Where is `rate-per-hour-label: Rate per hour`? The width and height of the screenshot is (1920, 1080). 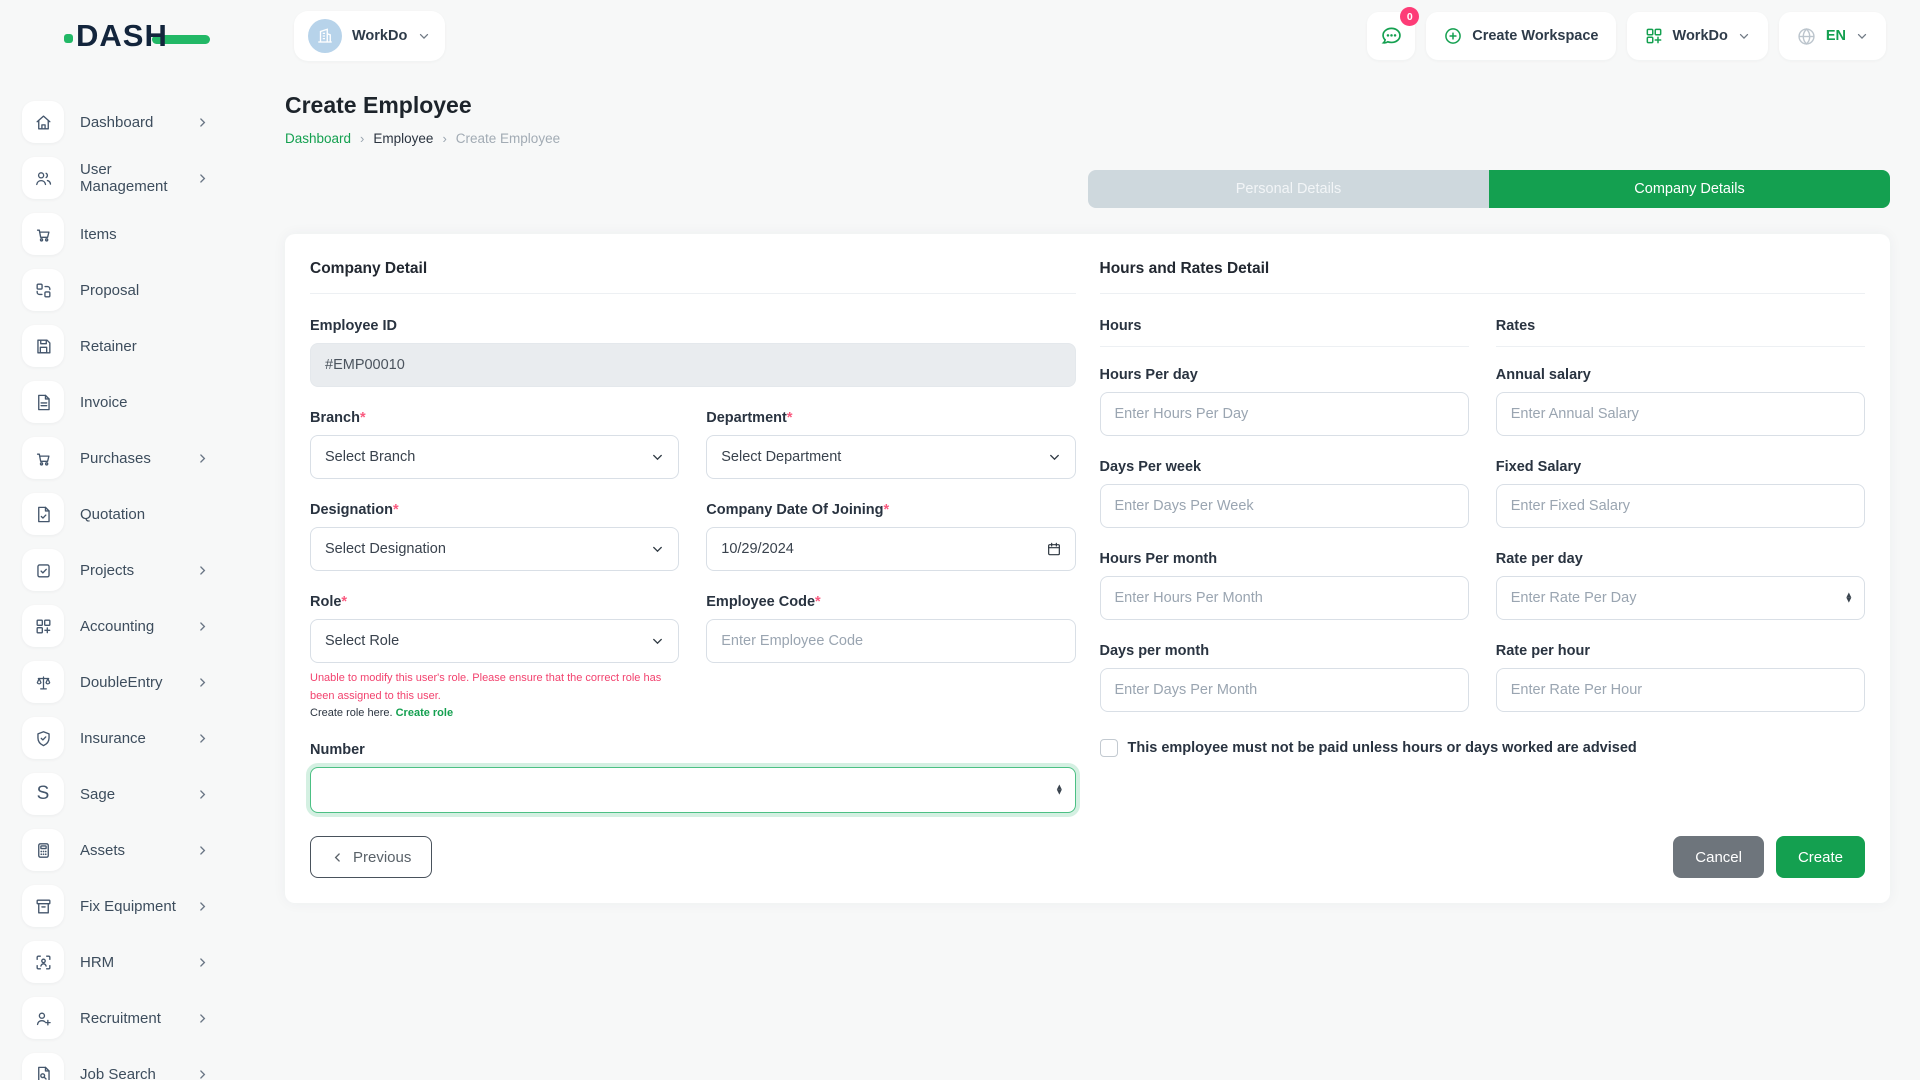
rate-per-hour-label: Rate per hour is located at coordinates (1543, 651).